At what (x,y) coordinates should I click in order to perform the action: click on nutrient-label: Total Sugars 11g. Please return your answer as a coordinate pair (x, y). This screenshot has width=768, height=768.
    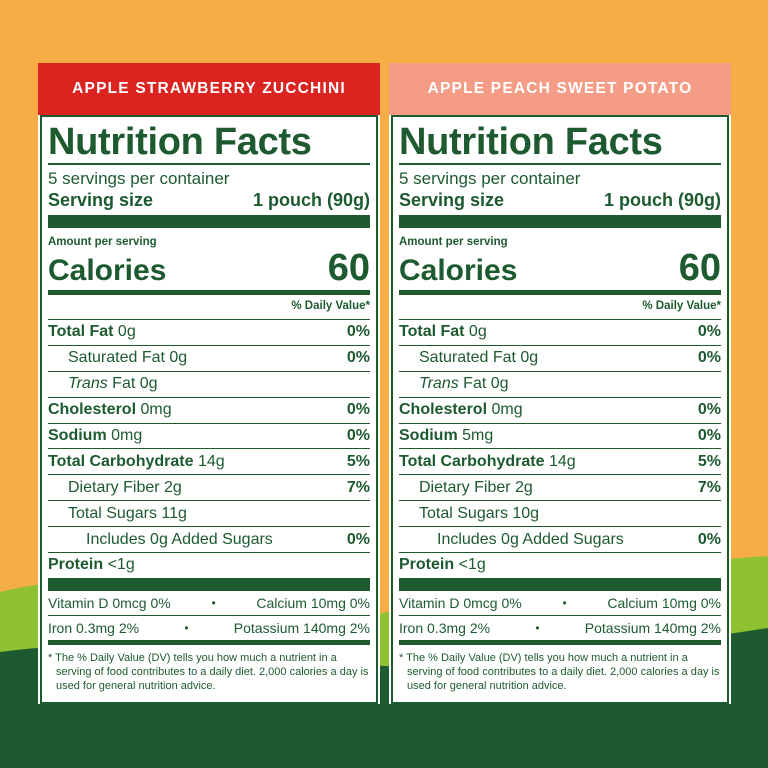
    Looking at the image, I should click on (127, 513).